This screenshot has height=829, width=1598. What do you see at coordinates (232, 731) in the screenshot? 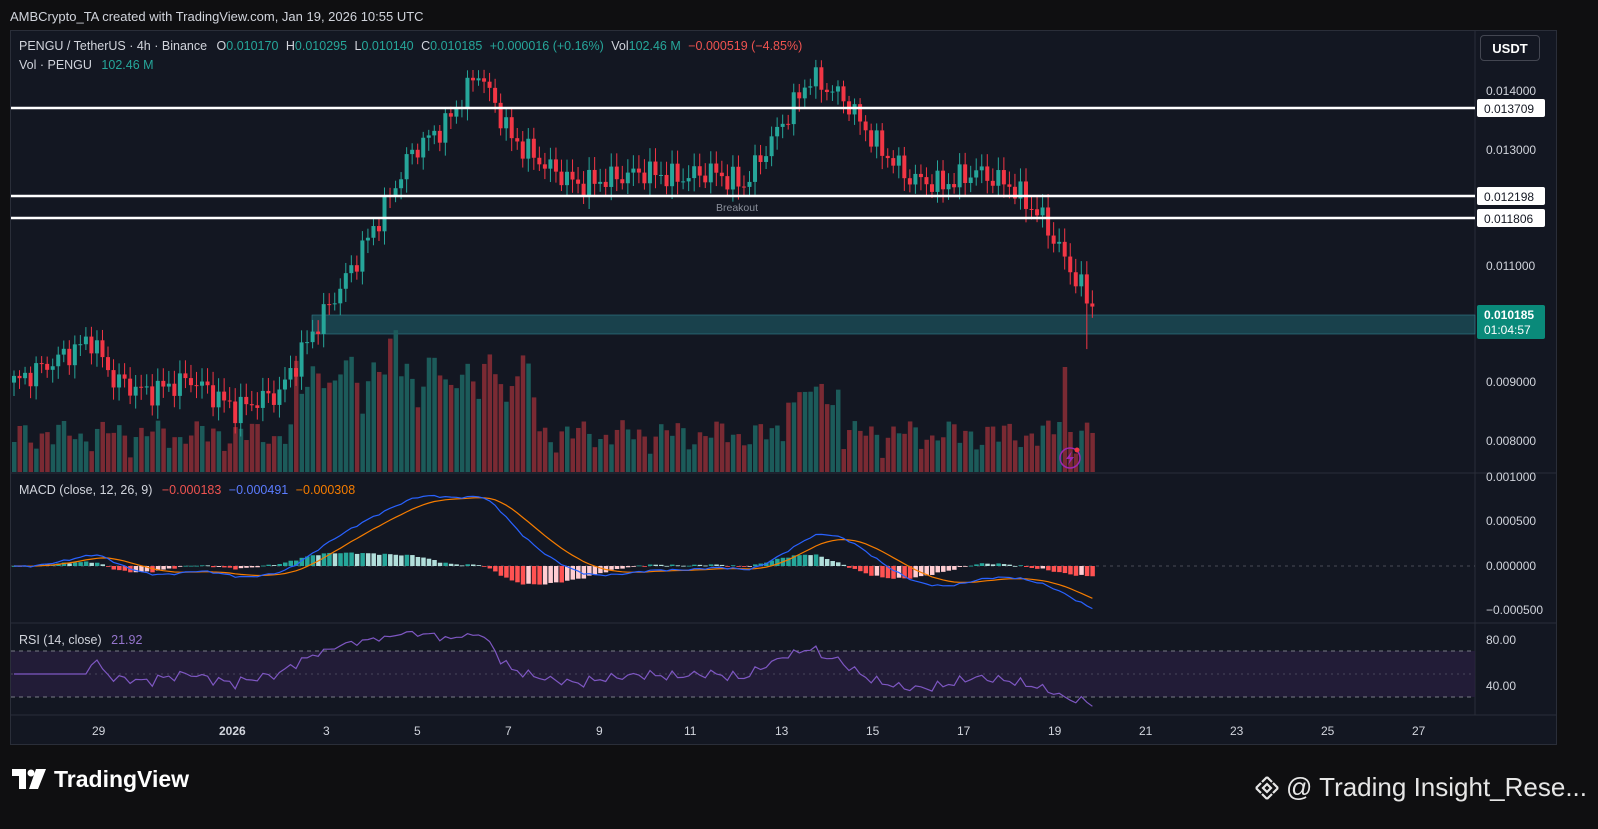
I see `time-tick: 2026` at bounding box center [232, 731].